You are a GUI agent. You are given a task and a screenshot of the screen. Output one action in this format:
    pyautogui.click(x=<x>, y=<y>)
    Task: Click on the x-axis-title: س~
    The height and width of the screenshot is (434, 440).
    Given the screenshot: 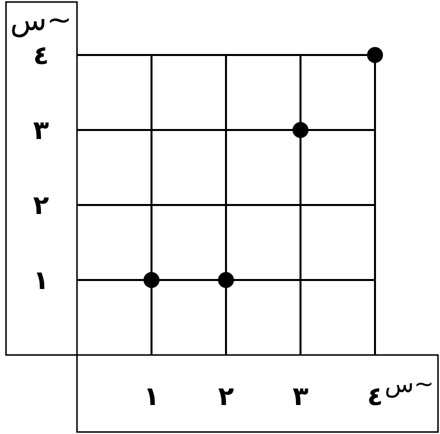 What is the action you would take?
    pyautogui.click(x=409, y=384)
    